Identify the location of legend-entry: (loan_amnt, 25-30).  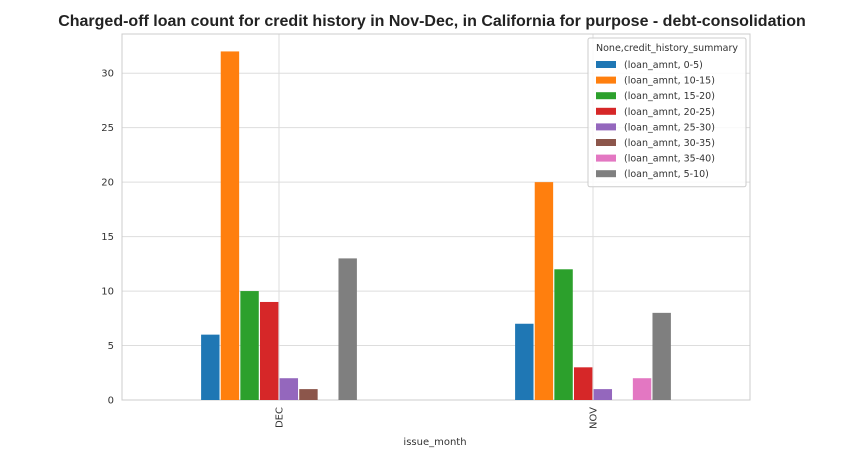
(669, 127).